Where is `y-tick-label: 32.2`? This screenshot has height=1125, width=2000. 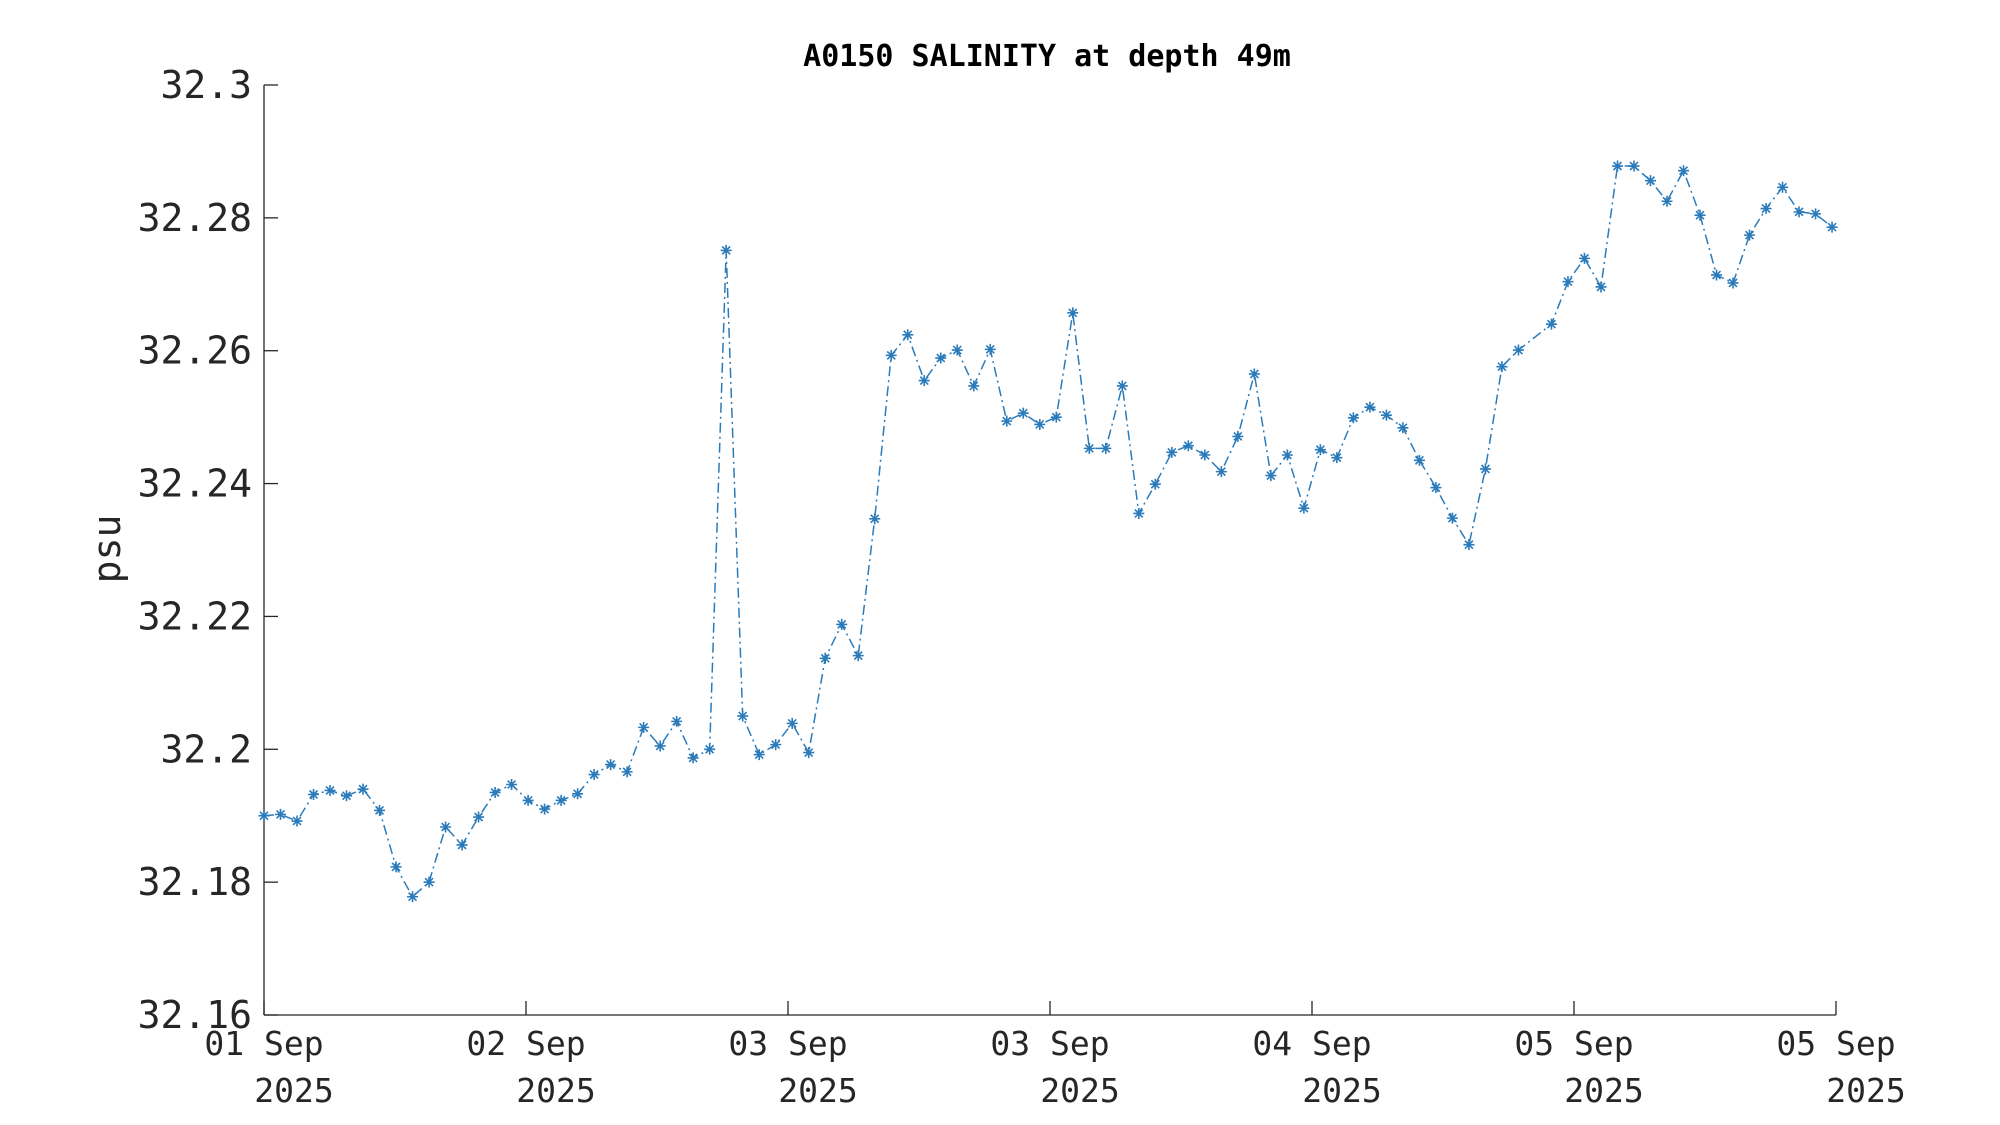
y-tick-label: 32.2 is located at coordinates (206, 749).